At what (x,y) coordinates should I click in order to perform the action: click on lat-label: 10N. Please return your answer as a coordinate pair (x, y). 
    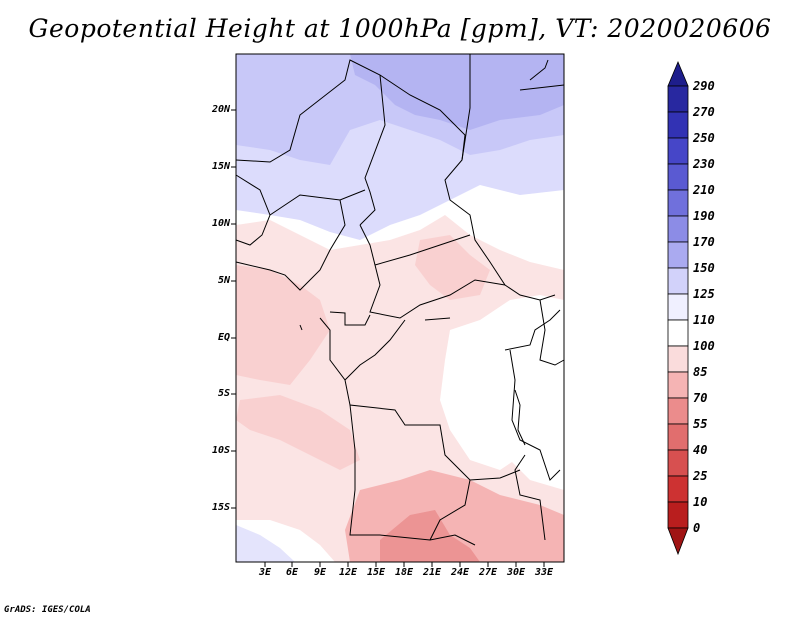
    Looking at the image, I should click on (220, 223).